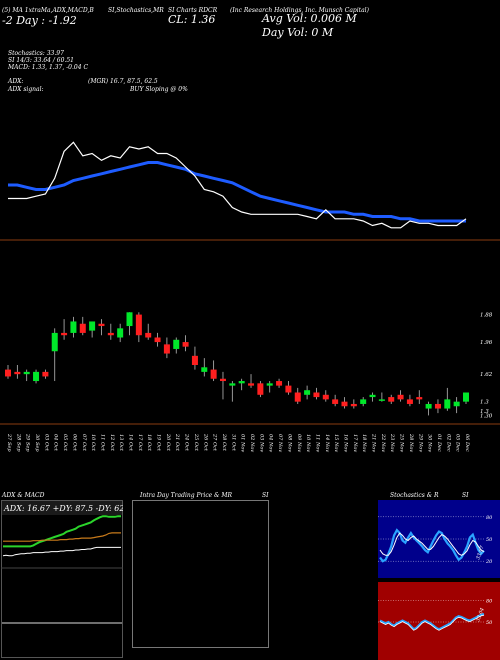  I want to click on date-tick-label: 02 Dec, so click(448, 443).